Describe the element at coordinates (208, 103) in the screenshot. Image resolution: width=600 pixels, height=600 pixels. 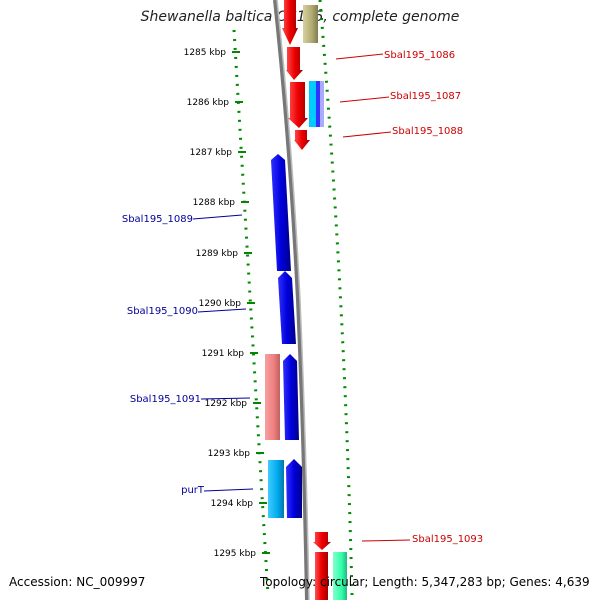
I see `scale-label: 1286 kbp` at that location.